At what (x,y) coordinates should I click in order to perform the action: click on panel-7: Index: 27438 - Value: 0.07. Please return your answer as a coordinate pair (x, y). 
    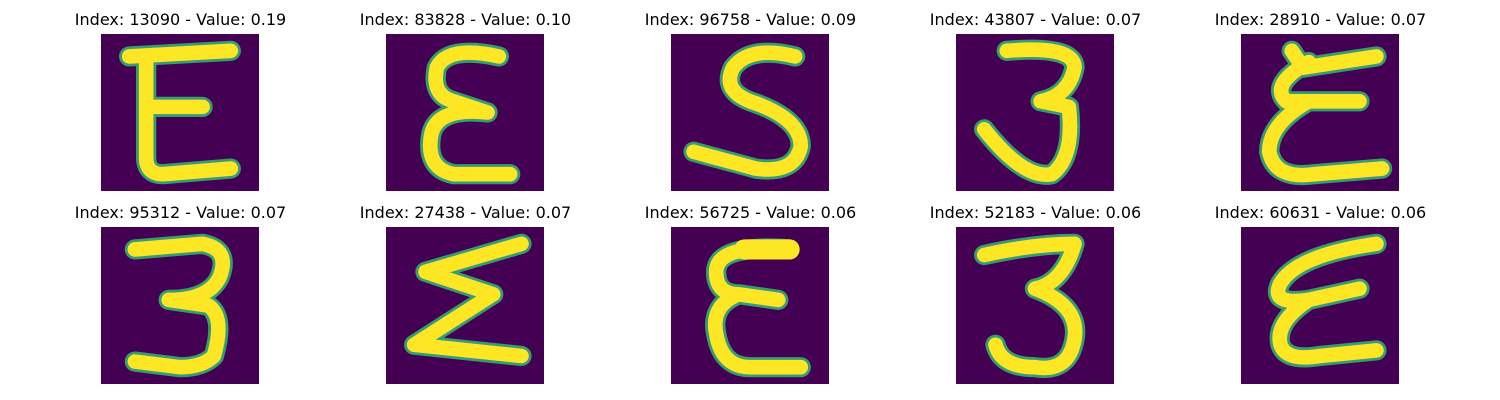
    Looking at the image, I should click on (465, 299).